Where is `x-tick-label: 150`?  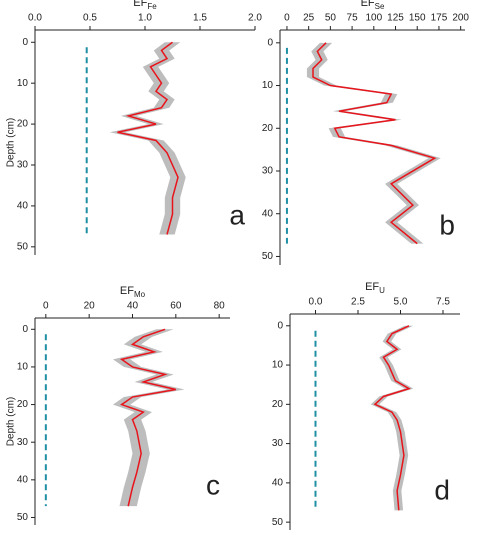 x-tick-label: 150 is located at coordinates (417, 18).